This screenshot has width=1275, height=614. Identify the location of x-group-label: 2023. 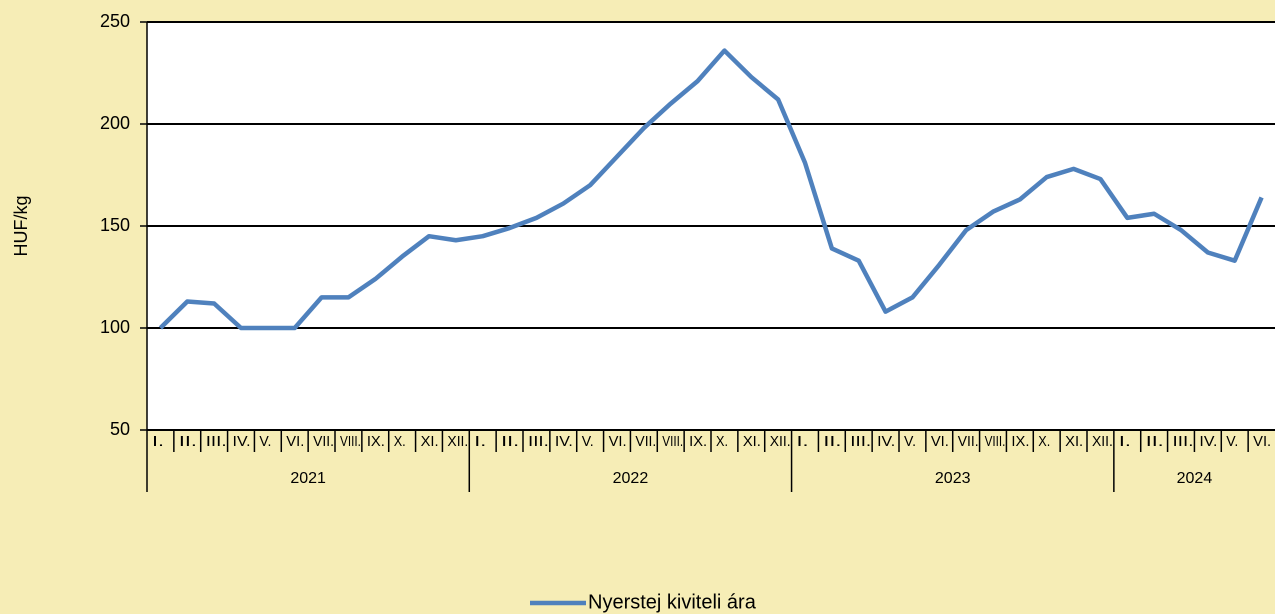
(953, 478).